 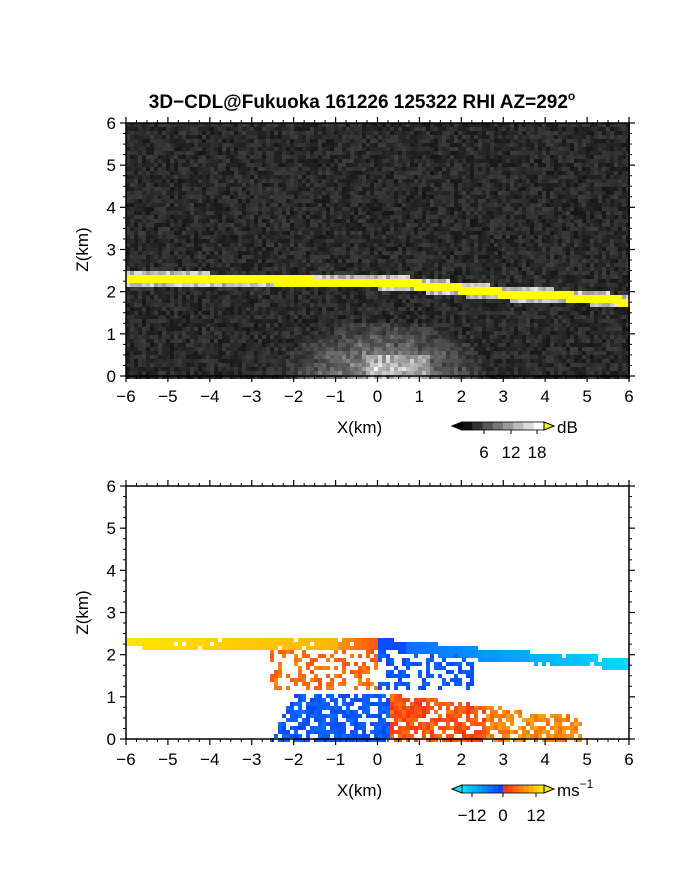 What do you see at coordinates (362, 101) in the screenshot?
I see `chart-title: 3D−CDL@Fukuoka 161226 125322 RHI AZ=292o` at bounding box center [362, 101].